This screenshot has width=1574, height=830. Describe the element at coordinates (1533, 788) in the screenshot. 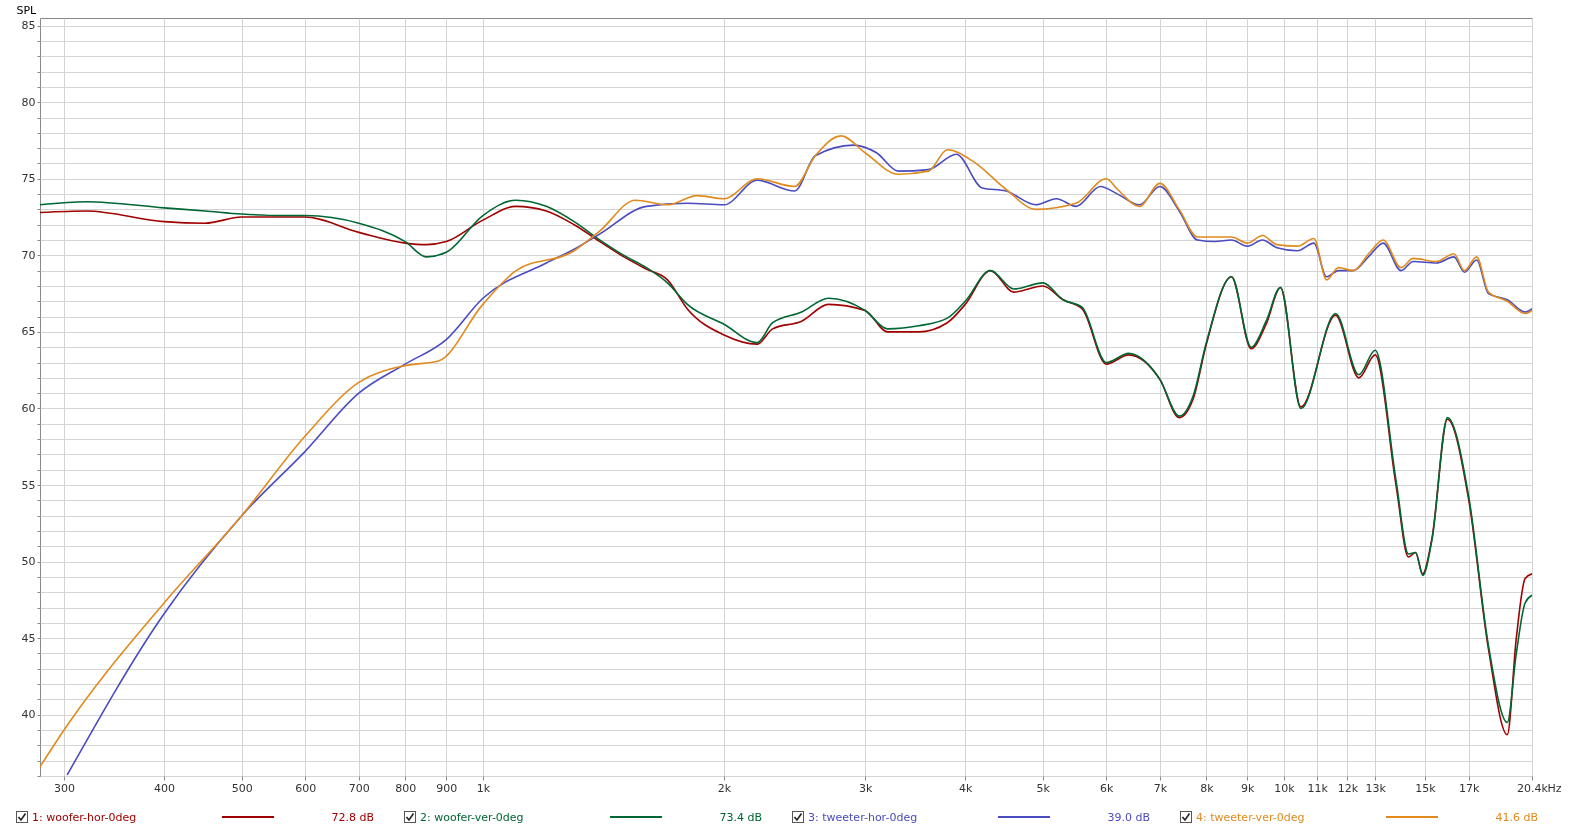

I see `x-tick-label: 20.4k` at that location.